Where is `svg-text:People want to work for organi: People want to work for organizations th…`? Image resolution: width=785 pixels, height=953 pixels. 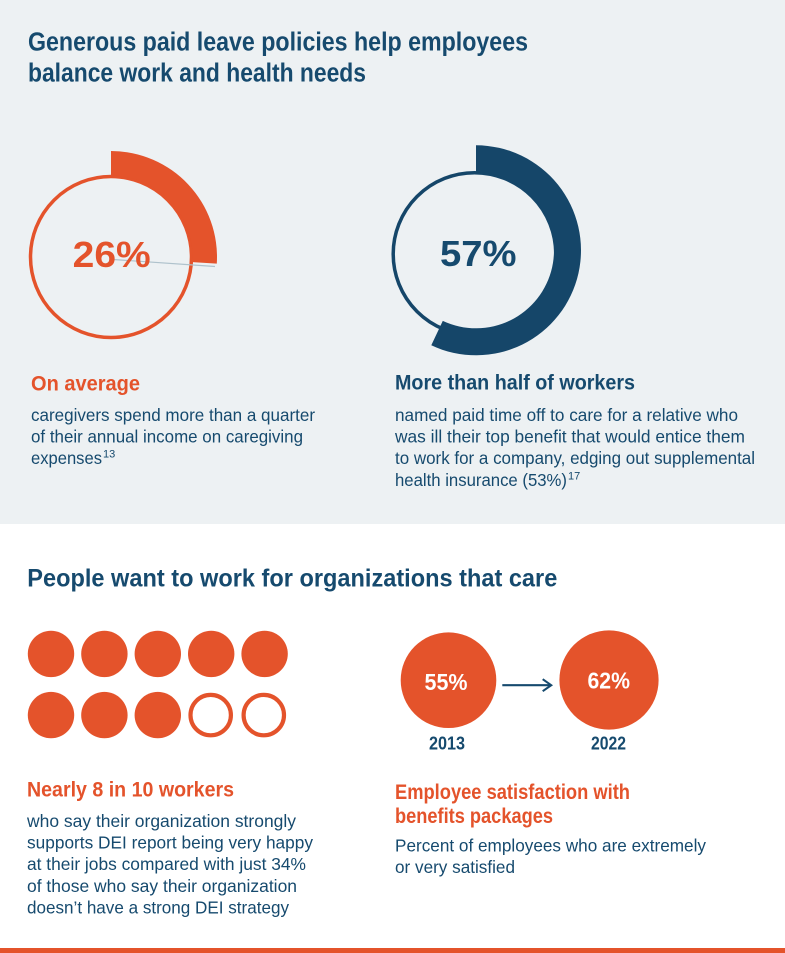 svg-text:People want to work for organi: People want to work for organizations th… is located at coordinates (292, 579).